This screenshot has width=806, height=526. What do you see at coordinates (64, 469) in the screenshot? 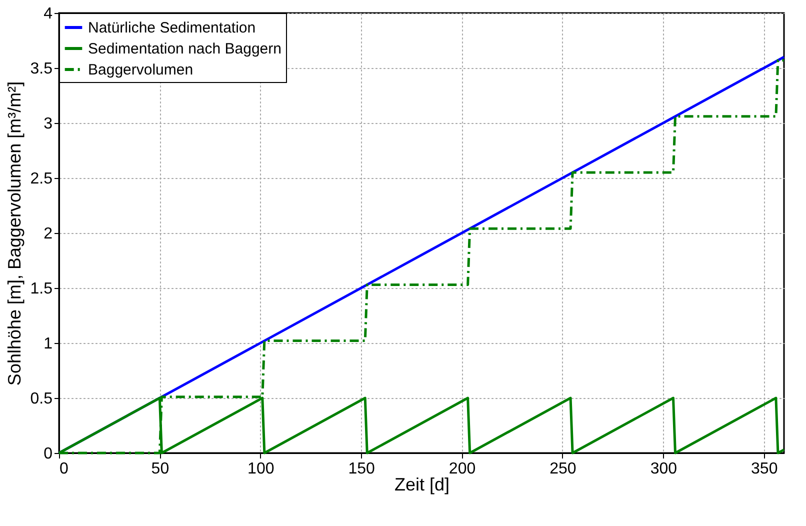
I see `x-tick-label: 0` at bounding box center [64, 469].